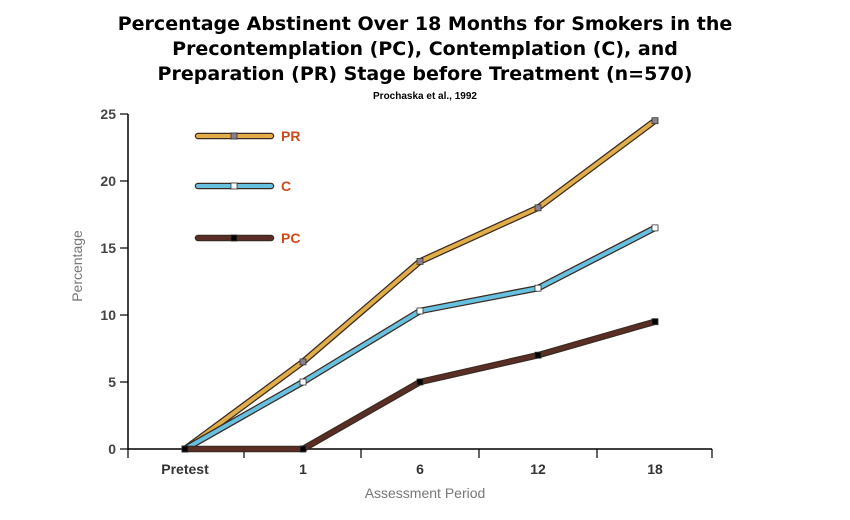 The height and width of the screenshot is (520, 850). I want to click on x-tick-label: 18, so click(655, 469).